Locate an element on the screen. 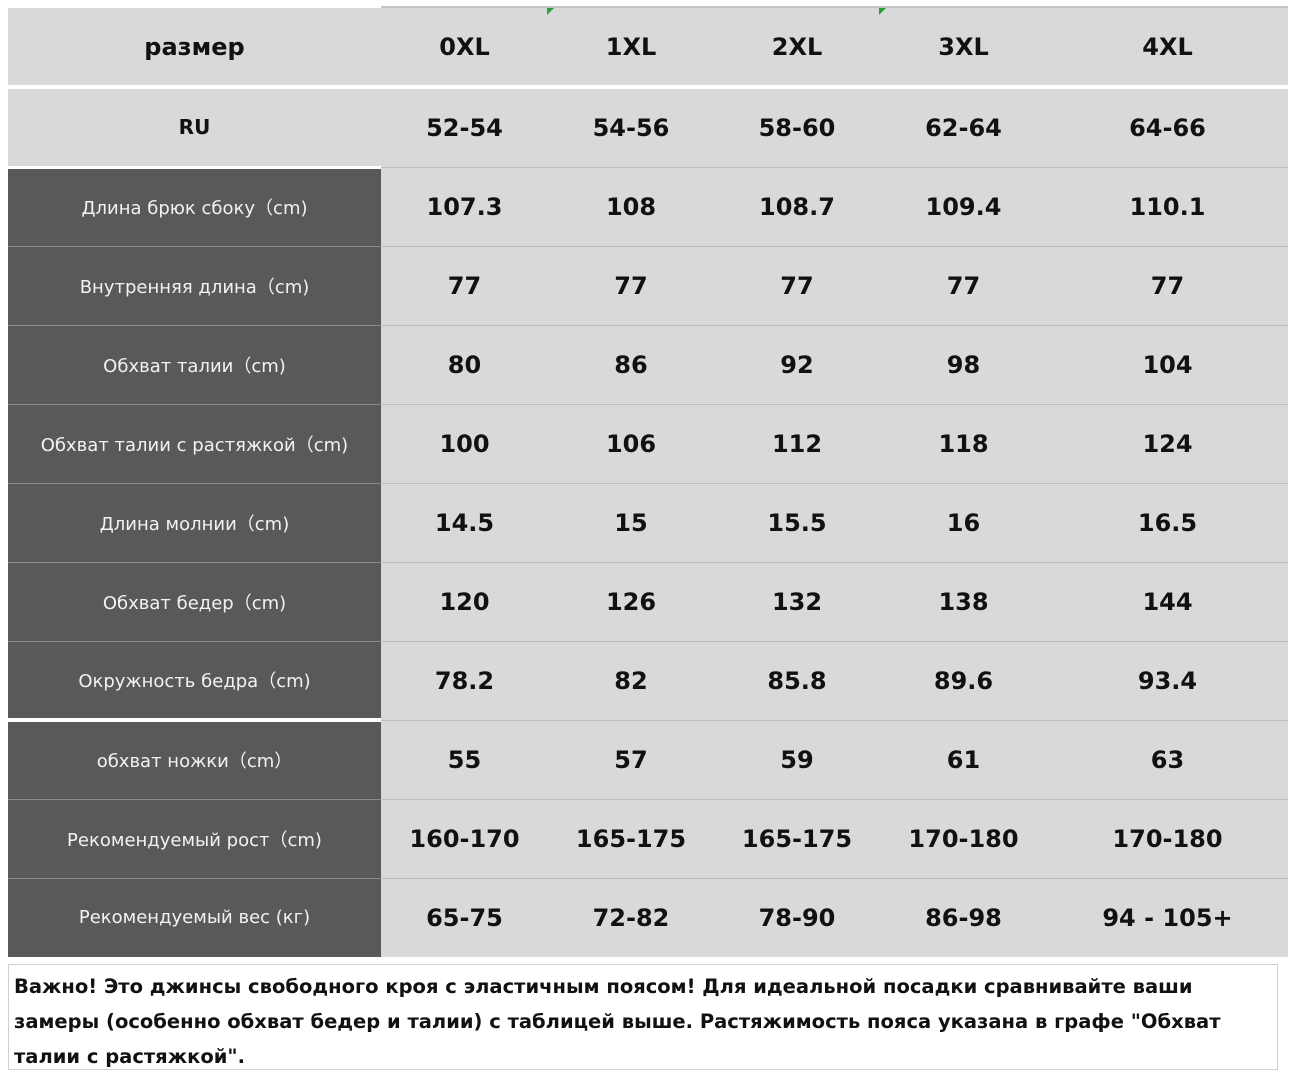 The width and height of the screenshot is (1294, 1080). cell-value: 160-170 is located at coordinates (464, 839).